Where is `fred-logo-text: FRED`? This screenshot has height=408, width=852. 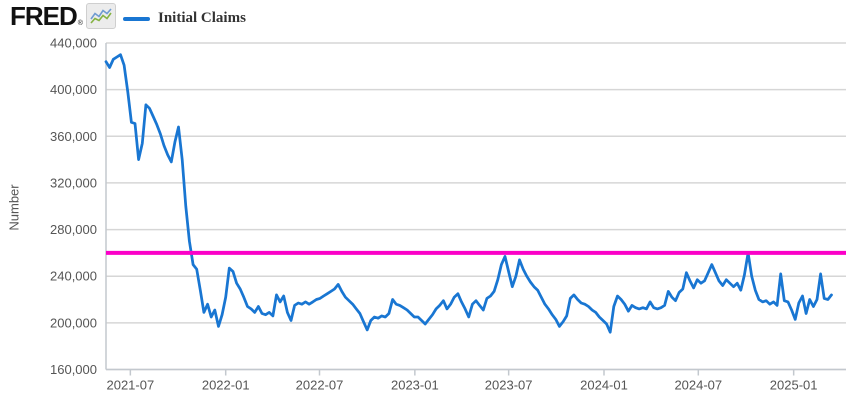
fred-logo-text: FRED is located at coordinates (44, 16).